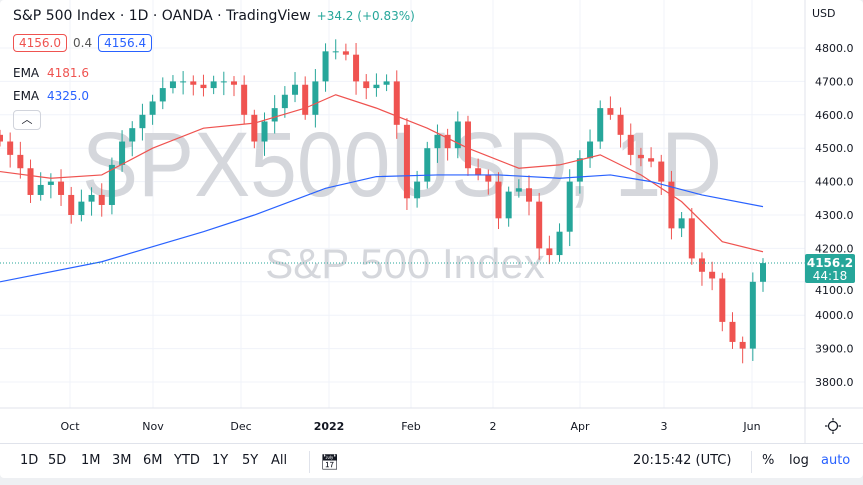 The height and width of the screenshot is (485, 863). I want to click on goto-date-calendar-icon: 📅︎, so click(330, 462).